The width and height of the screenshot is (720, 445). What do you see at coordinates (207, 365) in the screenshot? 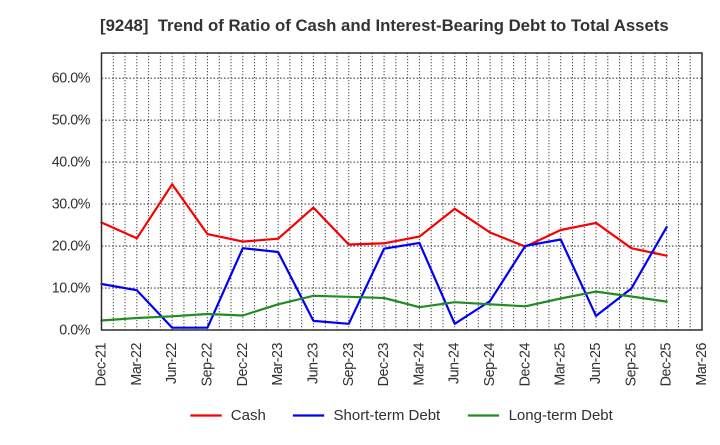
I see `svg-text: Sep-22` at bounding box center [207, 365].